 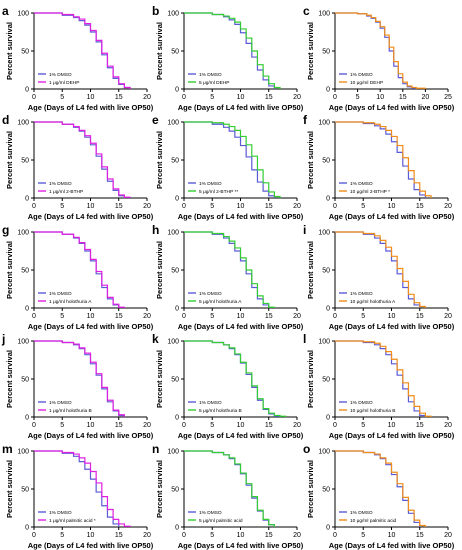 What do you see at coordinates (448, 97) in the screenshot?
I see `x-tick-label: 25` at bounding box center [448, 97].